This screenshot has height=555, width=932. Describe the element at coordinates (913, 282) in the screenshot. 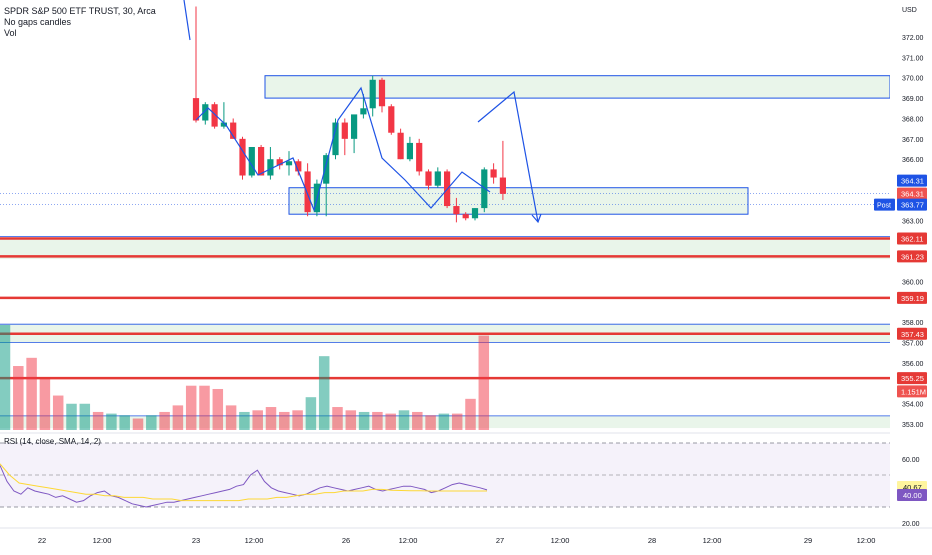

I see `price-tick: 360.00` at that location.